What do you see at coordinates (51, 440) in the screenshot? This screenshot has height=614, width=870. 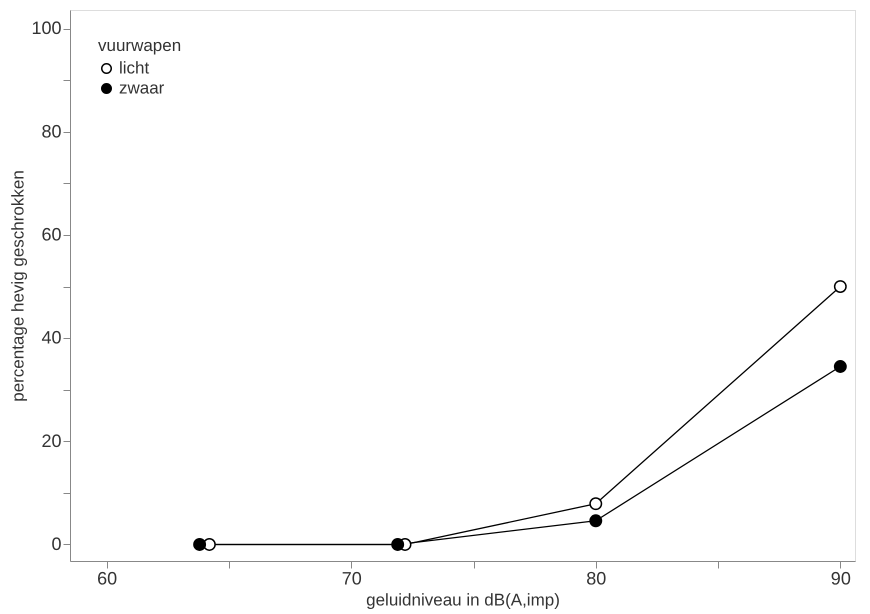 I see `y-tick-label: 20` at bounding box center [51, 440].